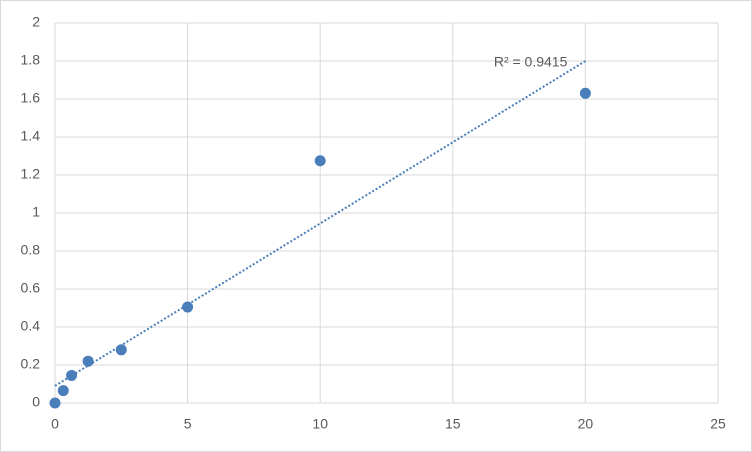 This screenshot has height=452, width=752. Describe the element at coordinates (320, 424) in the screenshot. I see `x-tick-label: 10` at that location.